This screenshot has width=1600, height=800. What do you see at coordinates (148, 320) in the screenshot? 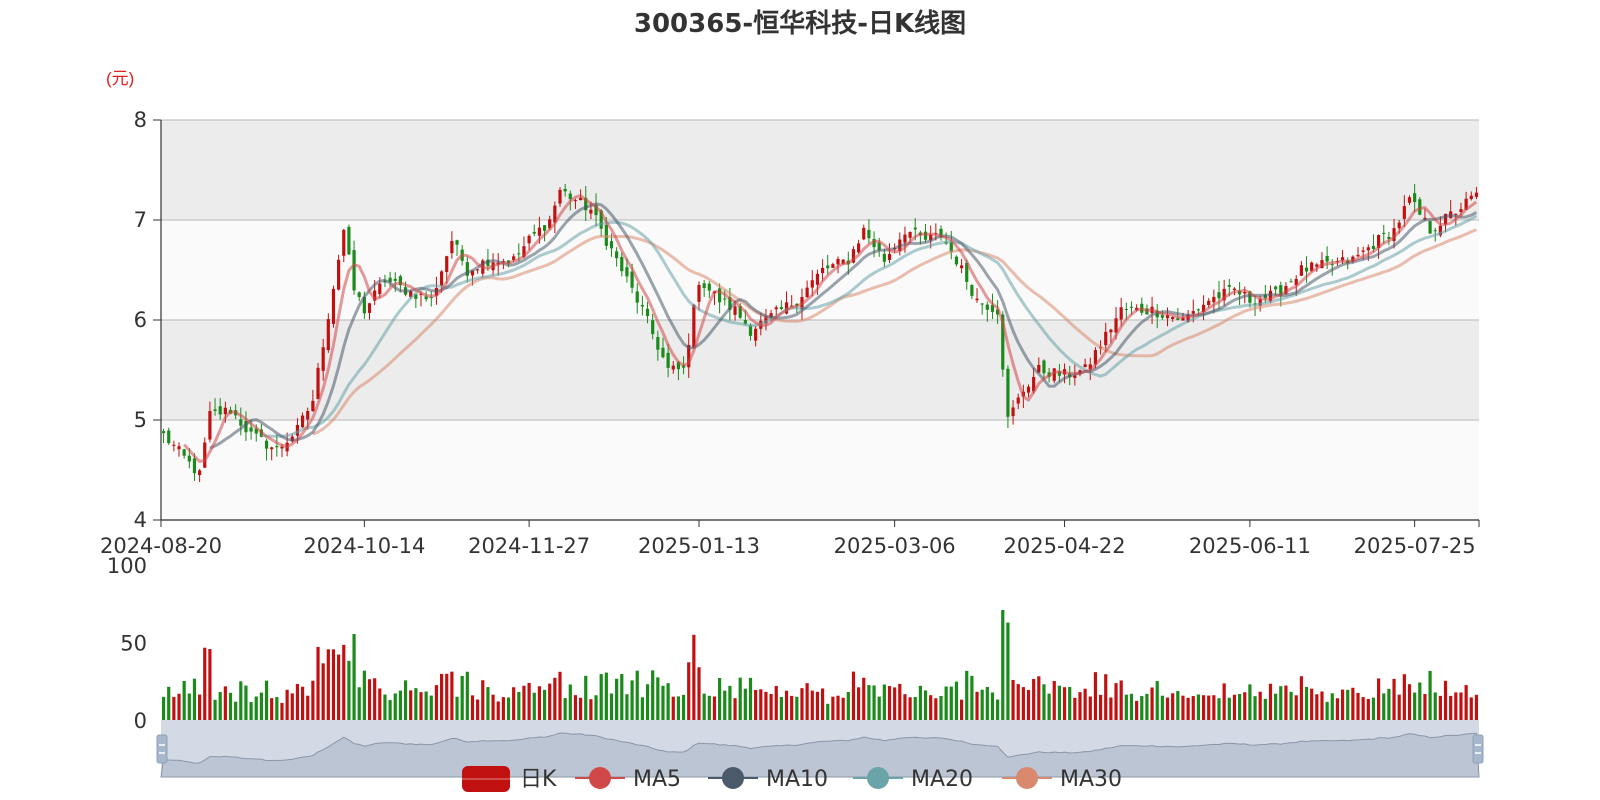
I see `price-axis: 4 5 6 7 8` at bounding box center [148, 320].